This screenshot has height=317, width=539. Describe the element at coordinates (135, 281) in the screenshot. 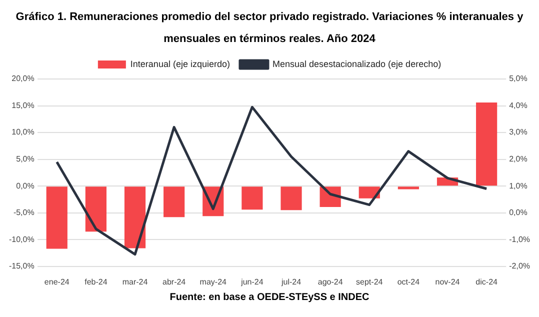

I see `x-tick-label: mar-24` at that location.